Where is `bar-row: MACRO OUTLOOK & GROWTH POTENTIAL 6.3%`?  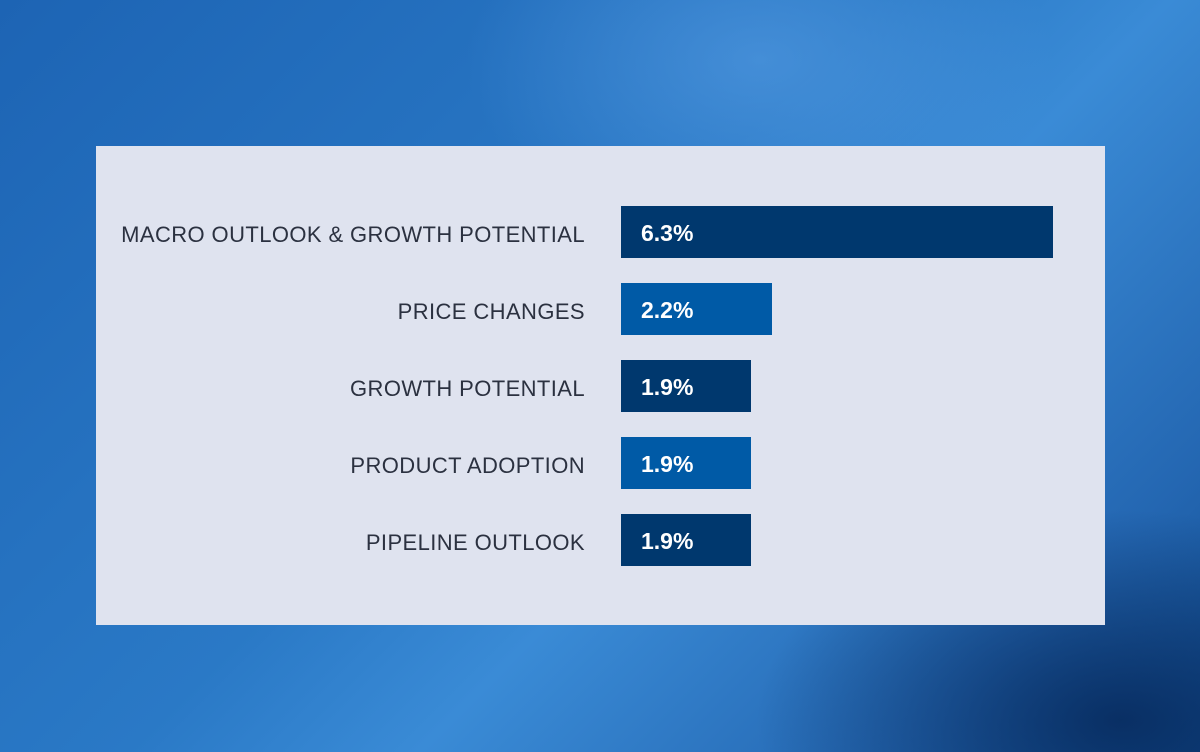 bar-row: MACRO OUTLOOK & GROWTH POTENTIAL 6.3% is located at coordinates (600, 232).